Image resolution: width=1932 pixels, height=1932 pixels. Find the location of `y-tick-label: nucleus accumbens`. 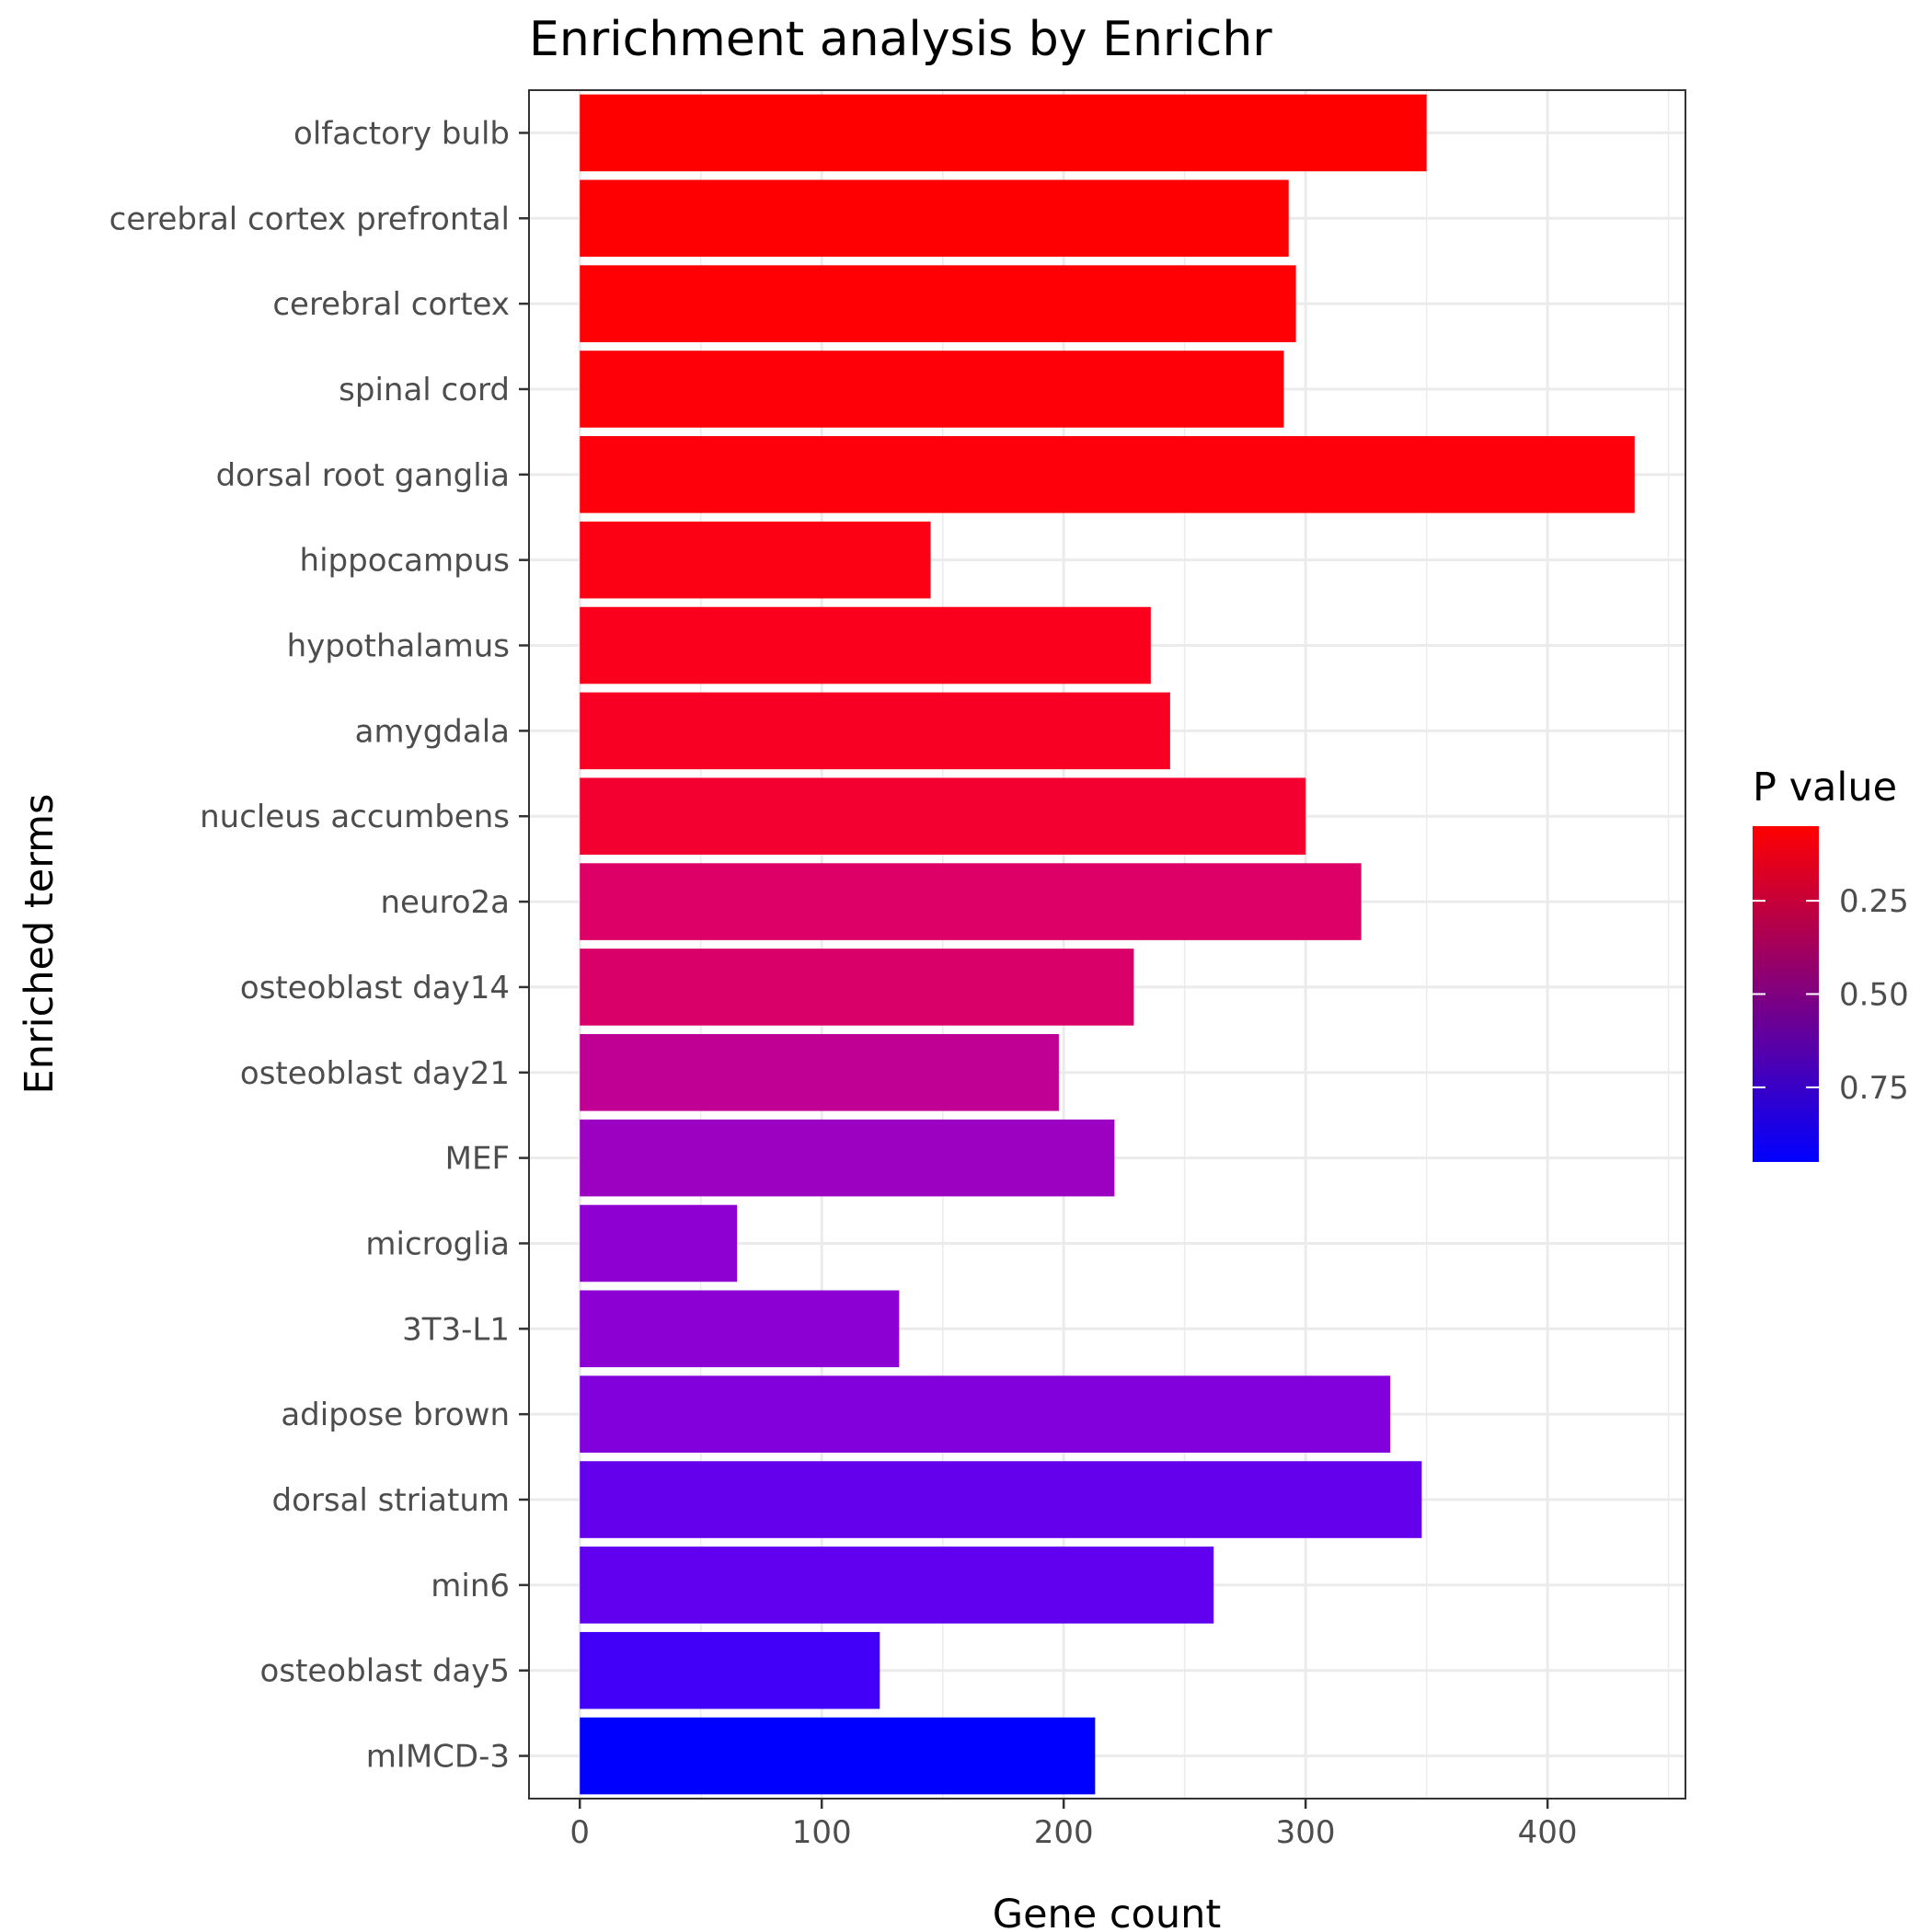

y-tick-label: nucleus accumbens is located at coordinates (355, 817).